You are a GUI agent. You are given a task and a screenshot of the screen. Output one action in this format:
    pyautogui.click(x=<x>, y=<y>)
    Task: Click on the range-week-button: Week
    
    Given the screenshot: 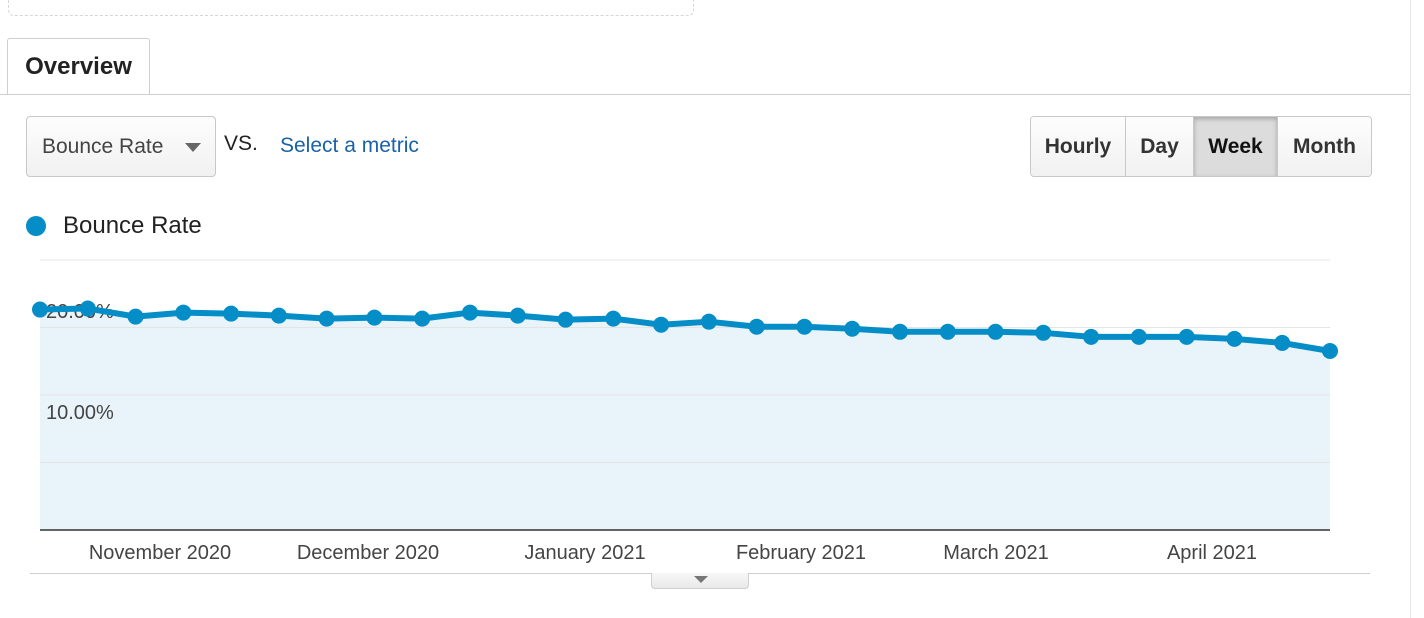 What is the action you would take?
    pyautogui.click(x=1235, y=146)
    